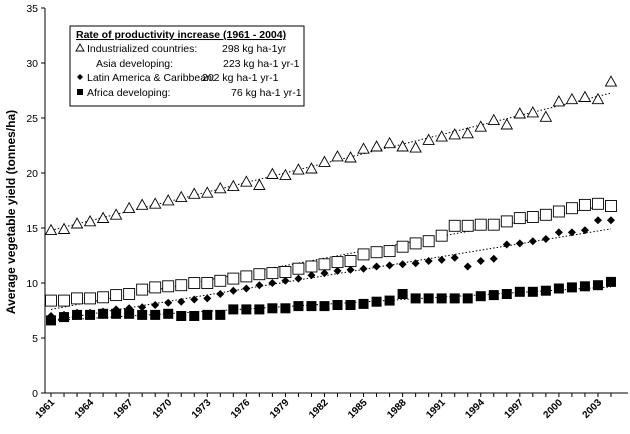 The height and width of the screenshot is (434, 630). Describe the element at coordinates (280, 409) in the screenshot. I see `x-tick-label: 1979` at that location.